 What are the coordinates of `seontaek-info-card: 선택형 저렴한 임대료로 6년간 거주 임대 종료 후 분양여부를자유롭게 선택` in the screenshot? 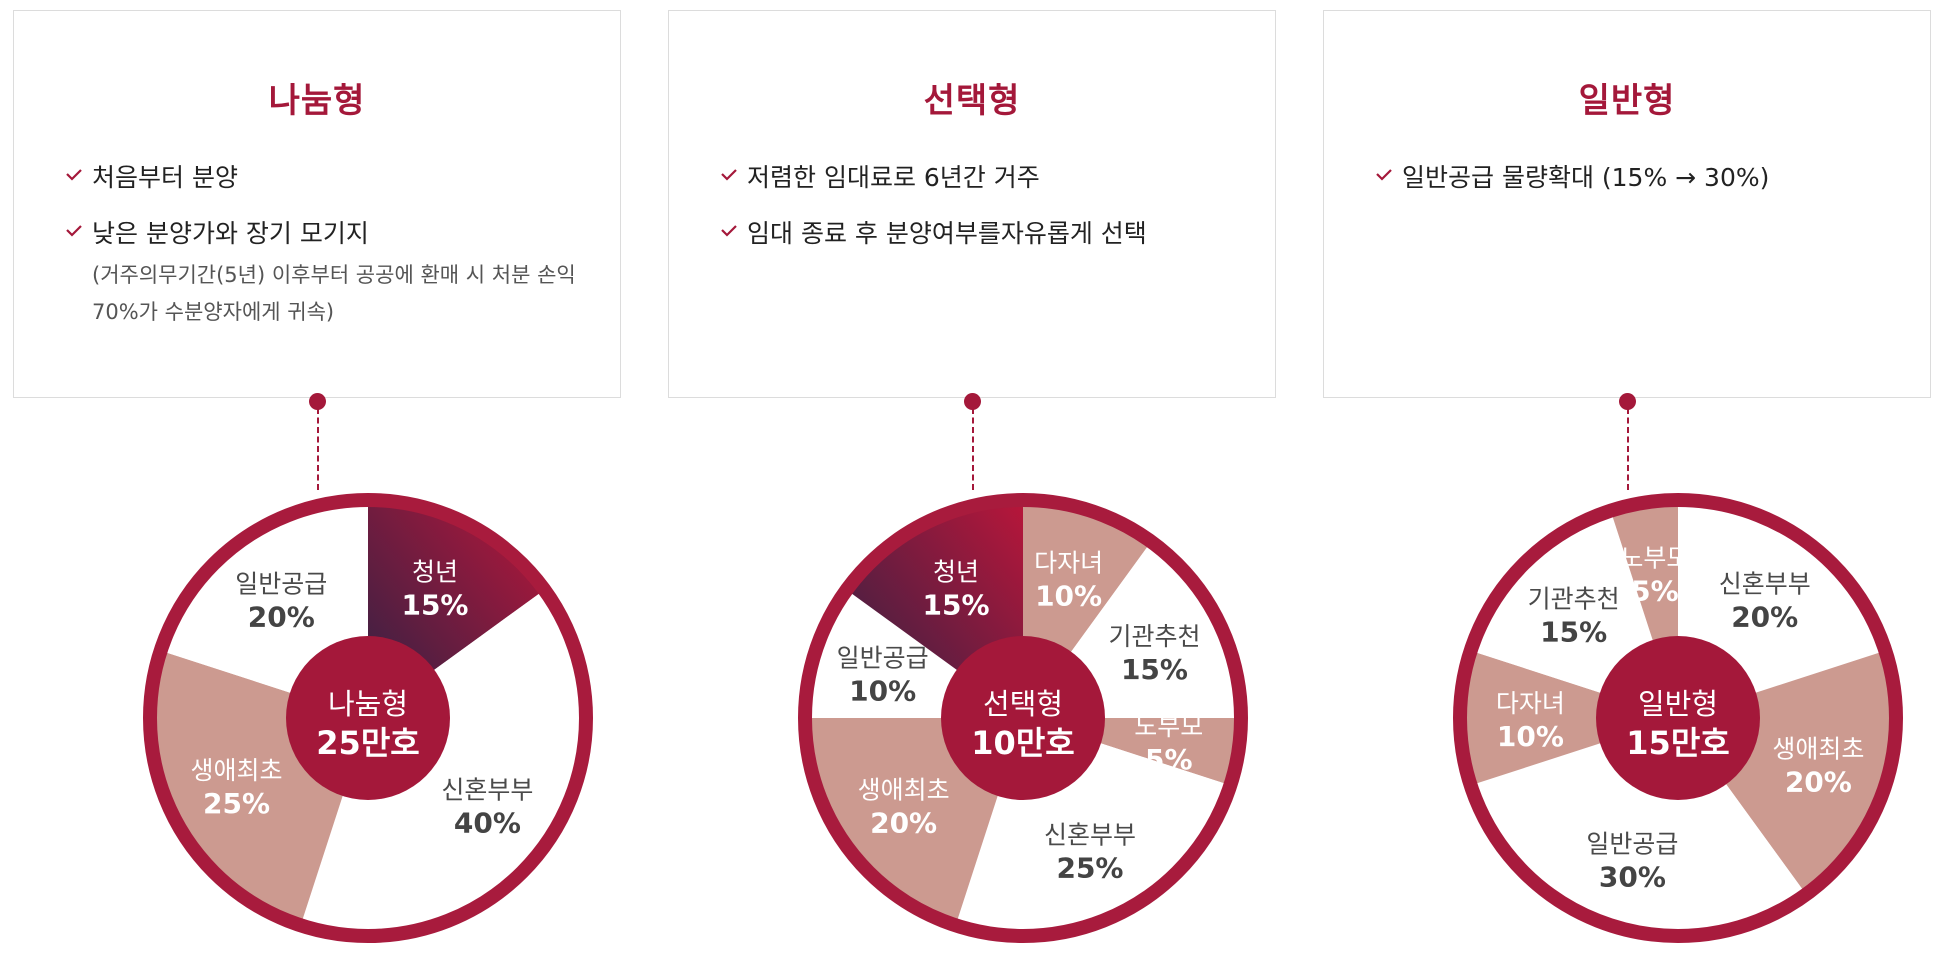 It's located at (972, 204).